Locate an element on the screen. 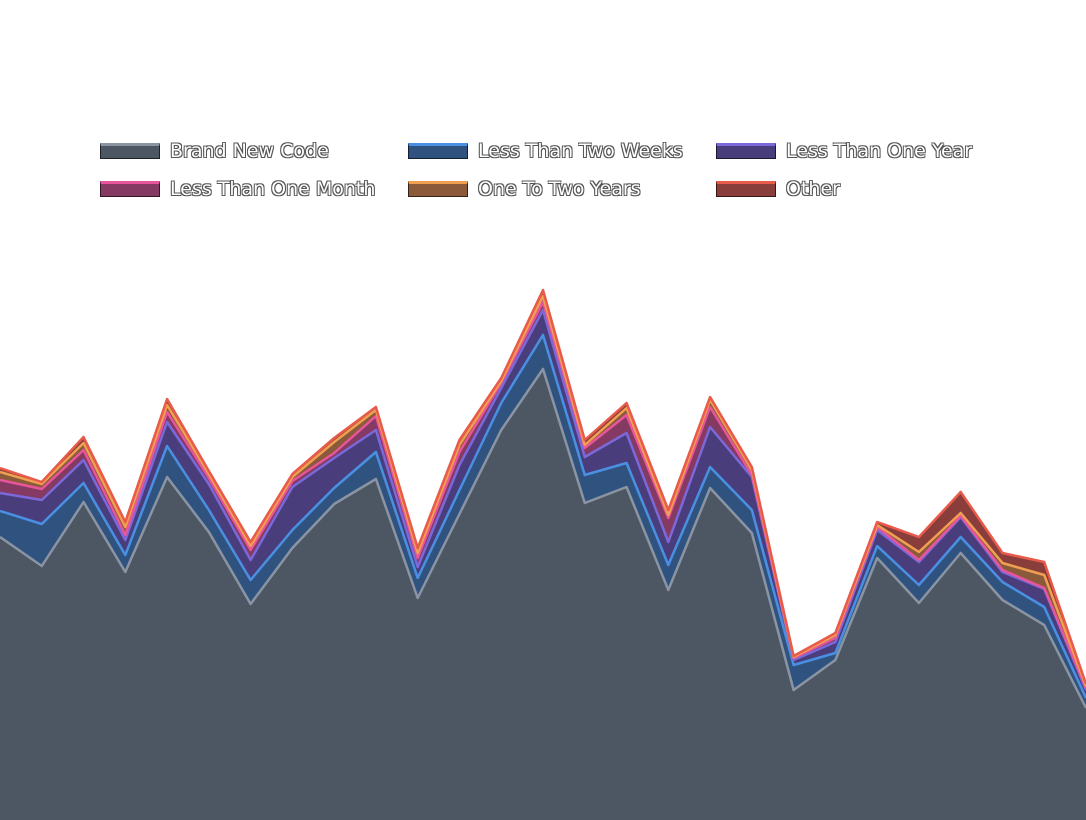  legend-label: Brand New Code is located at coordinates (249, 151).